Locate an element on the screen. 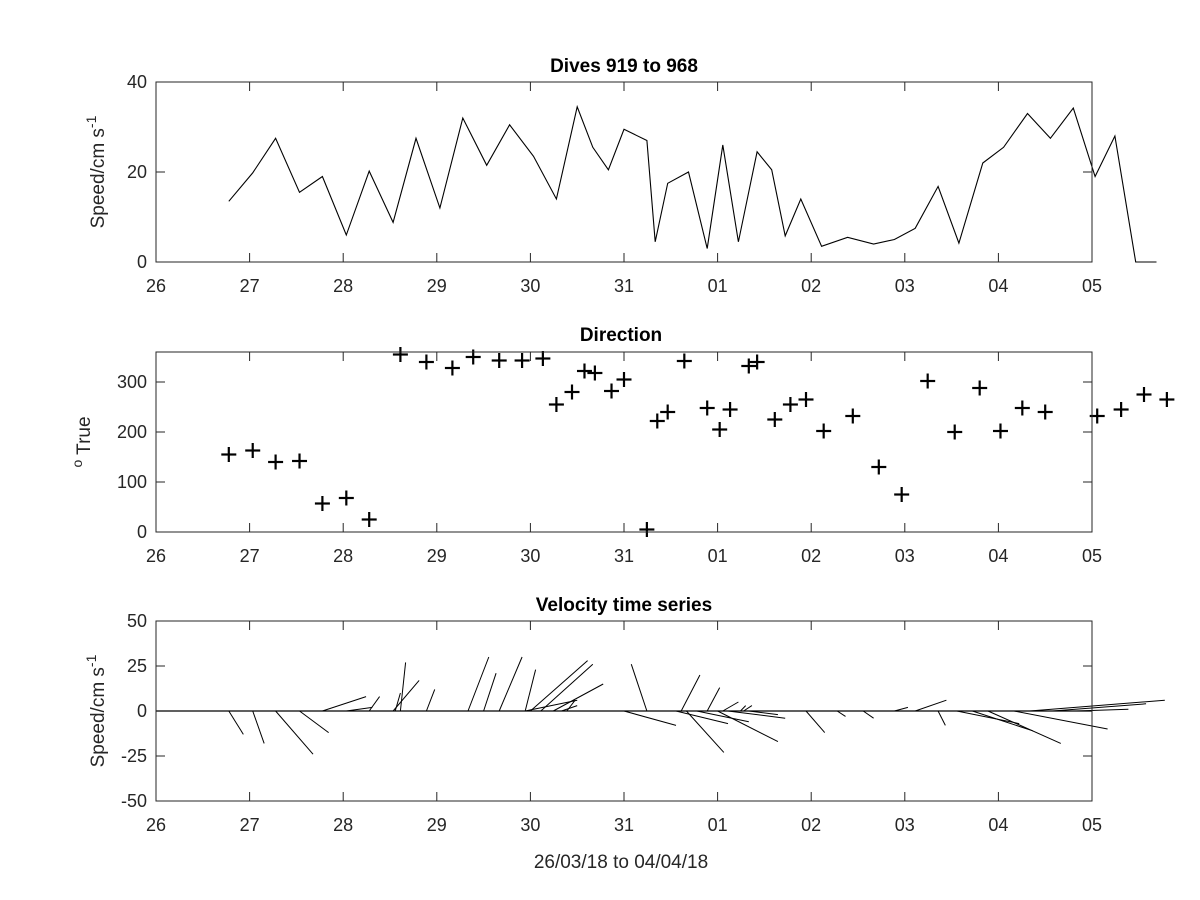  velocity-ytick-label: -50 is located at coordinates (134, 801).